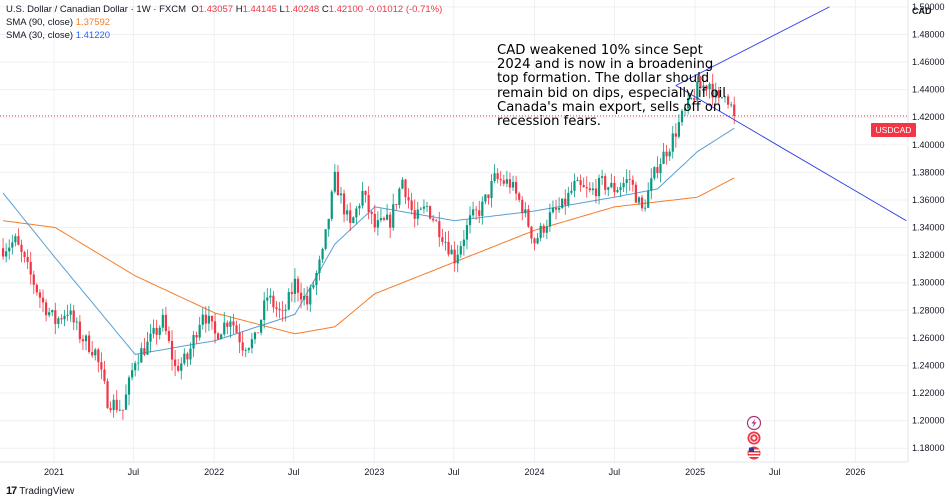 The image size is (950, 502). Describe the element at coordinates (224, 22) in the screenshot. I see `legend-sma90-row: SMA (90, close) 1.37592` at that location.